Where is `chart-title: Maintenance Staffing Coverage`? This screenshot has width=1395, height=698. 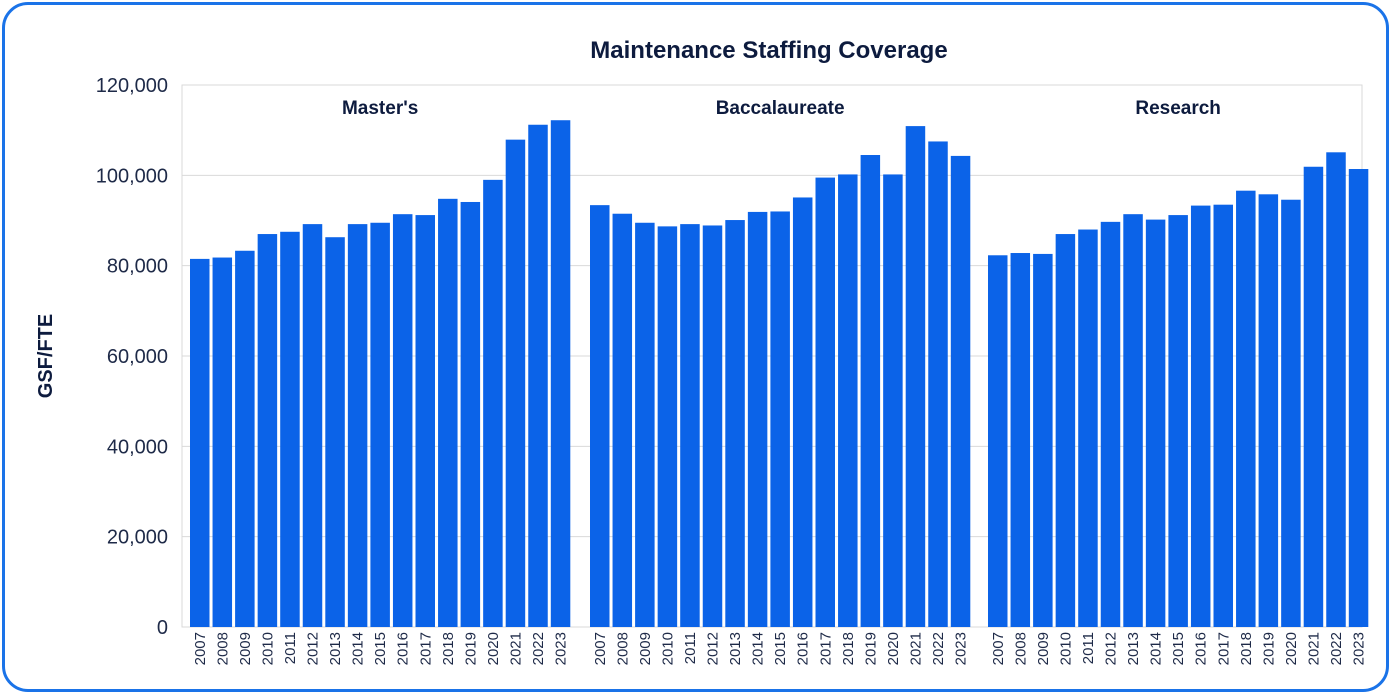 chart-title: Maintenance Staffing Coverage is located at coordinates (768, 50).